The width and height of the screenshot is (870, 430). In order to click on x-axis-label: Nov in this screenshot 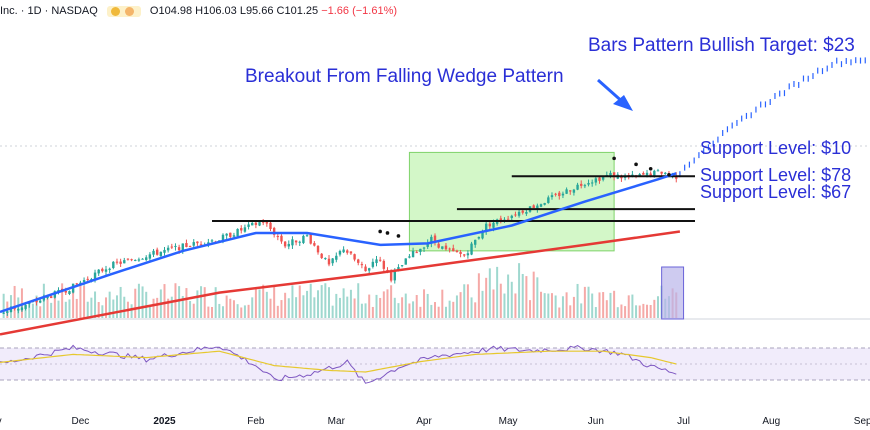, I will do `click(1, 421)`.